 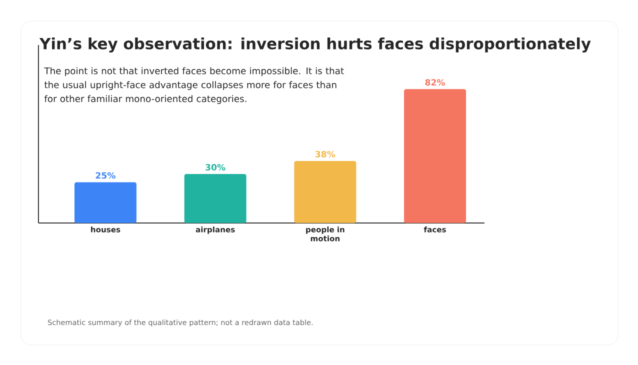 What do you see at coordinates (435, 82) in the screenshot?
I see `data-label: 82%` at bounding box center [435, 82].